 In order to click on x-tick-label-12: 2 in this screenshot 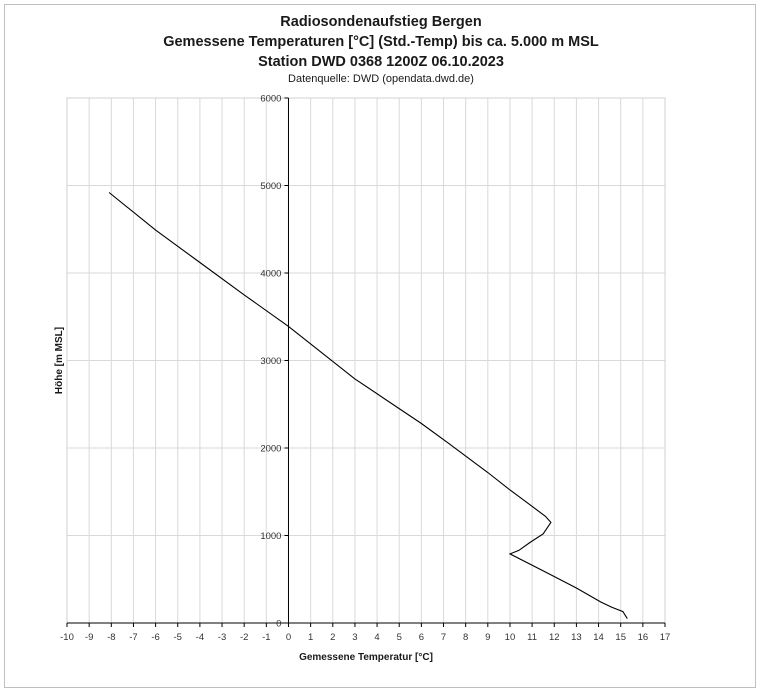, I will do `click(332, 637)`.